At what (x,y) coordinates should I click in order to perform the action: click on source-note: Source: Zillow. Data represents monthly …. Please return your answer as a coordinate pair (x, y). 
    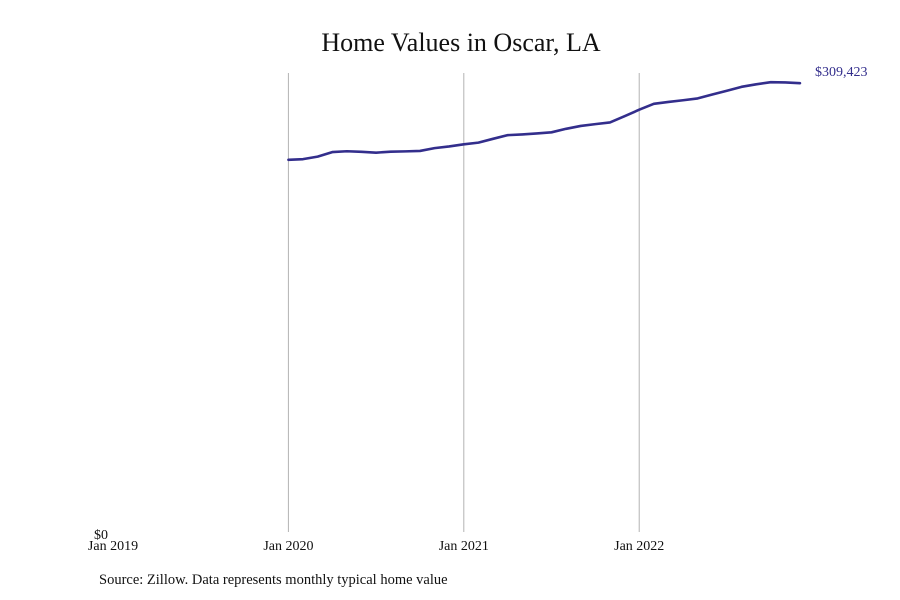
    Looking at the image, I should click on (273, 580).